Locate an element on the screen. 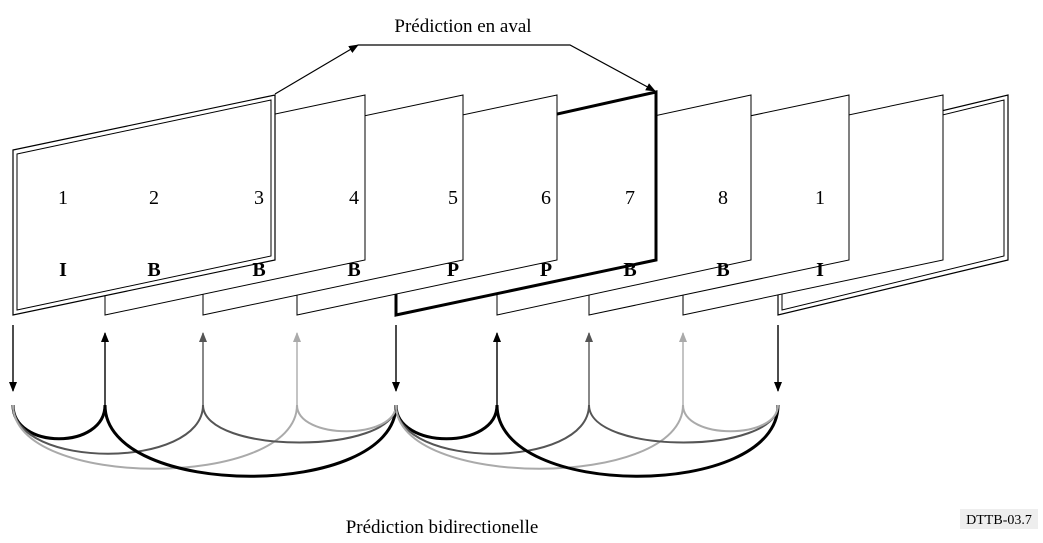 The height and width of the screenshot is (543, 1043). bidirectional-prediction-label: Prédiction bidirectionelle is located at coordinates (442, 527).